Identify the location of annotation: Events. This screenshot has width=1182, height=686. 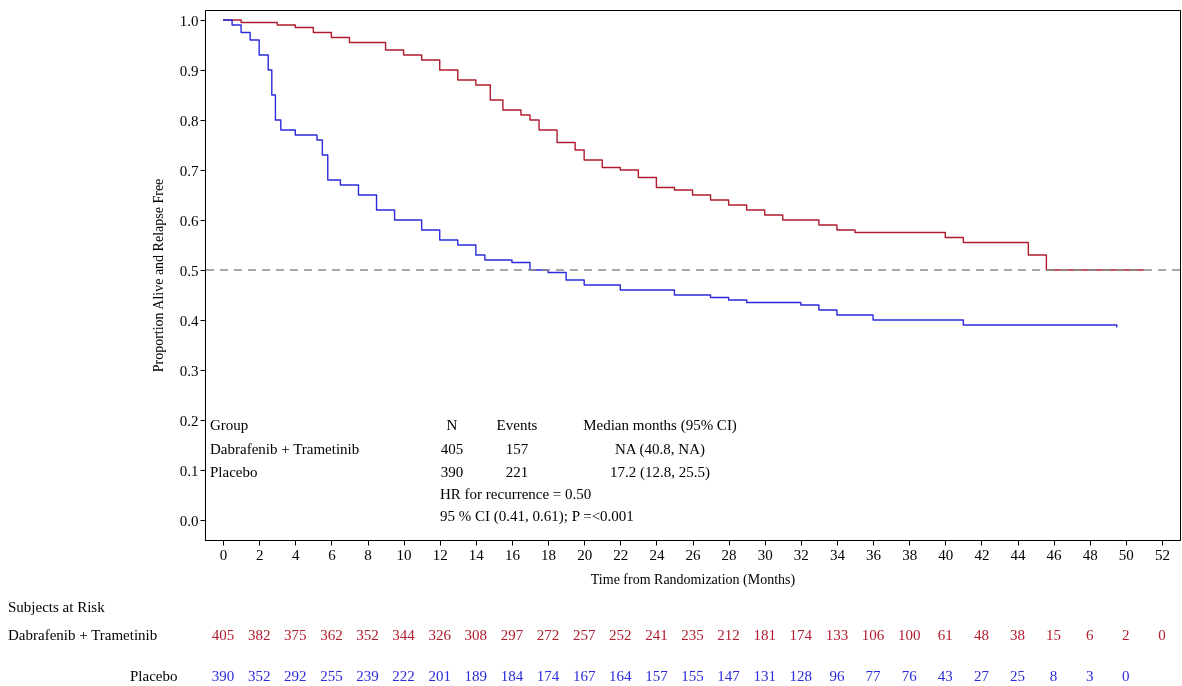
(517, 425).